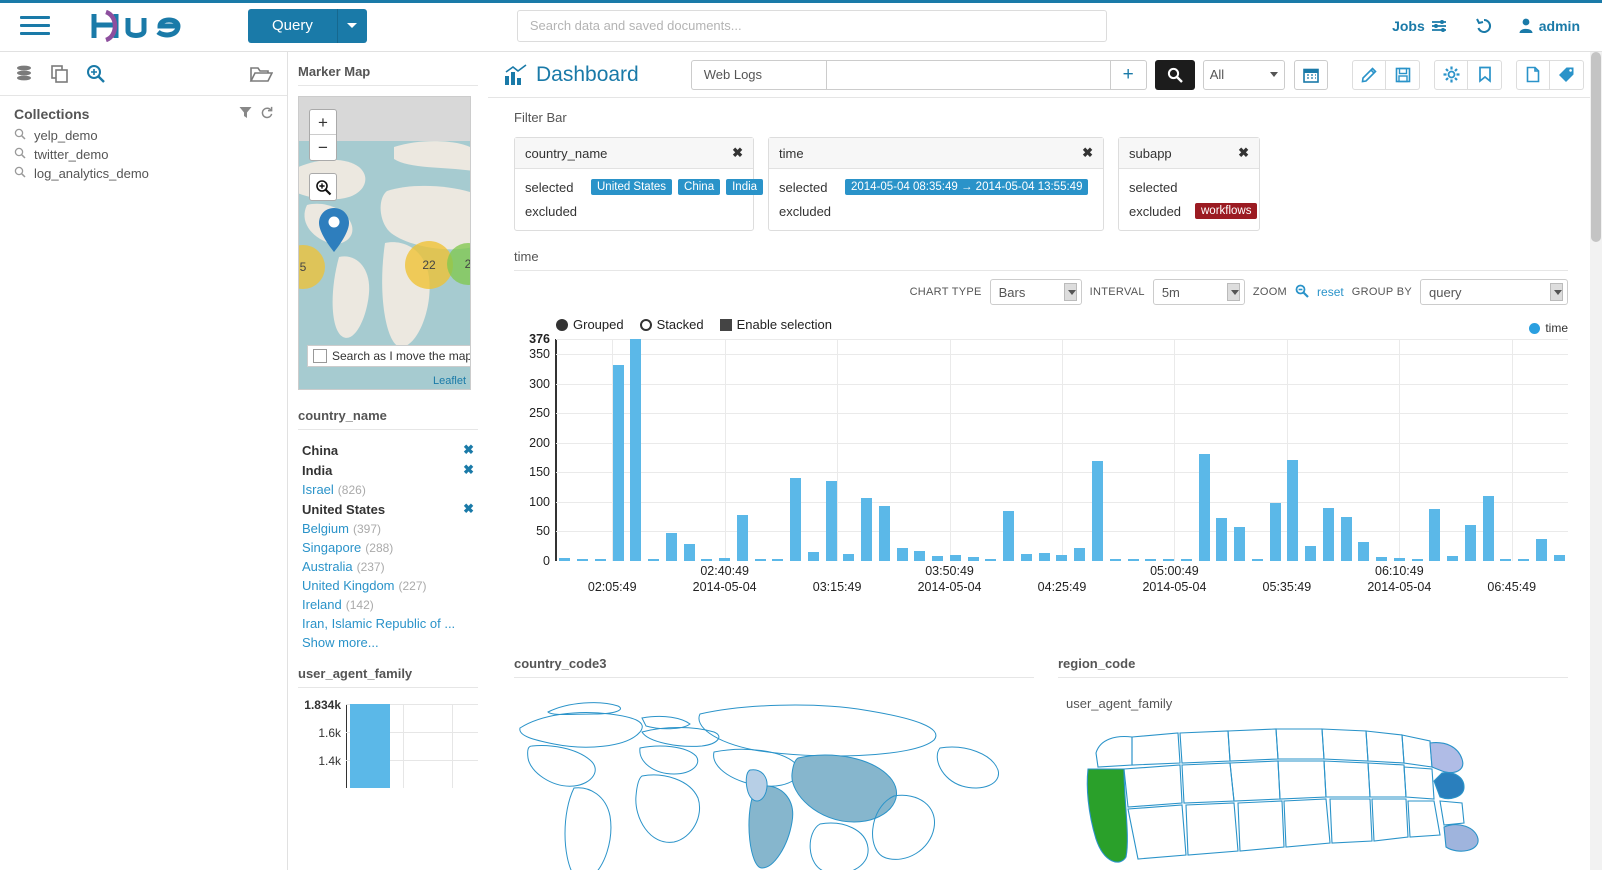  I want to click on mini-bar, so click(370, 746).